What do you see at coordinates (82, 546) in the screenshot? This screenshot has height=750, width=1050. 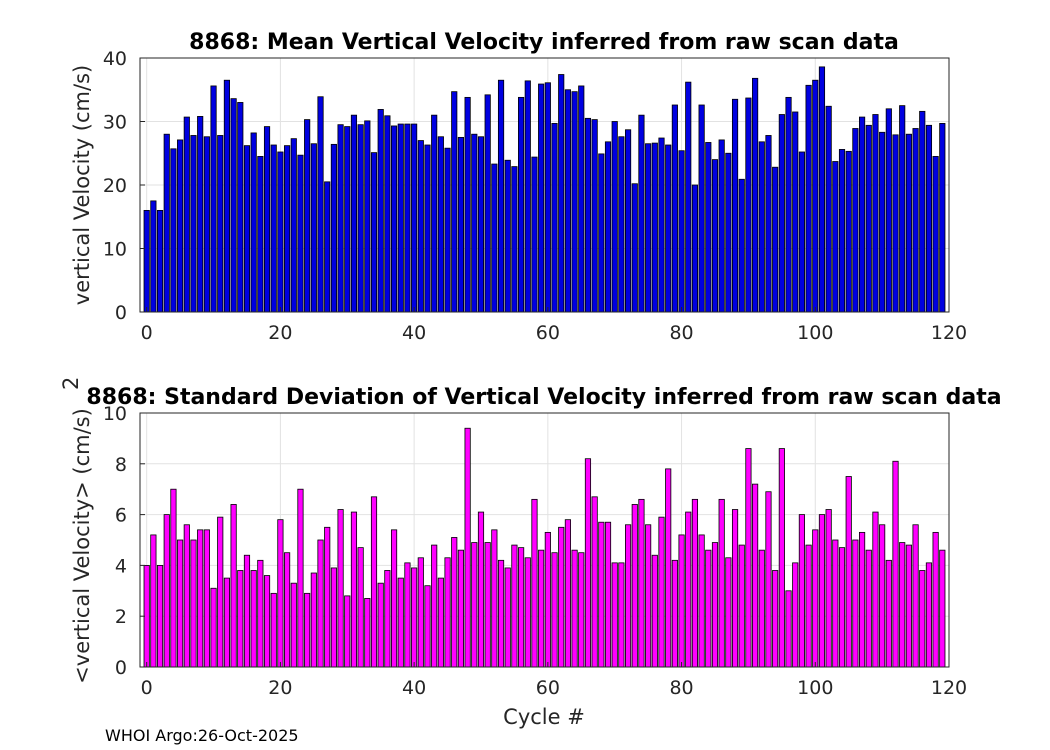 I see `stddev-y-axis-label: <vertical Velocity> (cm/s)` at bounding box center [82, 546].